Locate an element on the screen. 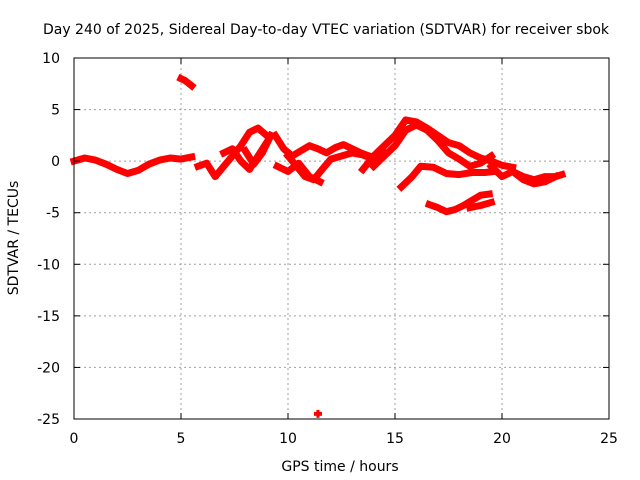 The image size is (640, 480). y-axis-label: SDTVAR / TECUs is located at coordinates (14, 238).